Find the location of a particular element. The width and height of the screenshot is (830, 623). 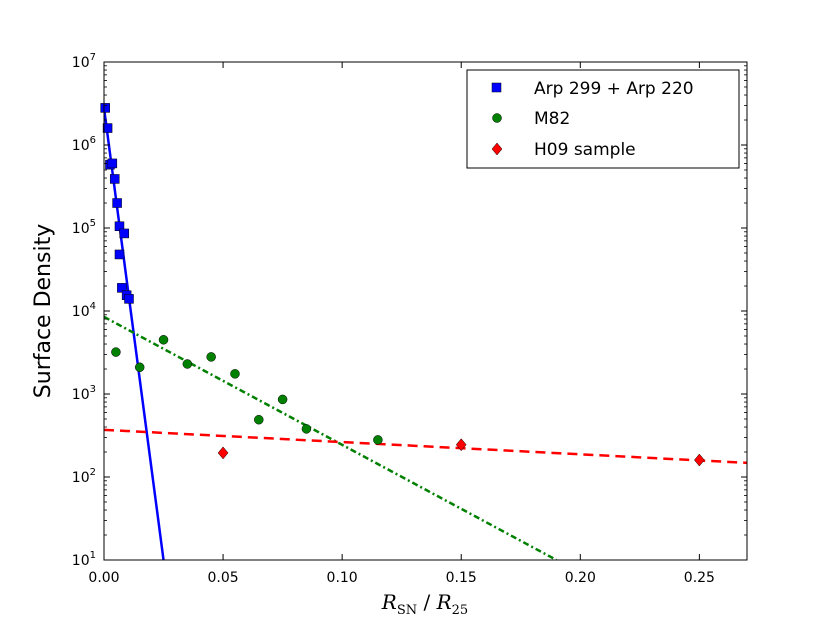

legend-marker-arp is located at coordinates (496, 87).